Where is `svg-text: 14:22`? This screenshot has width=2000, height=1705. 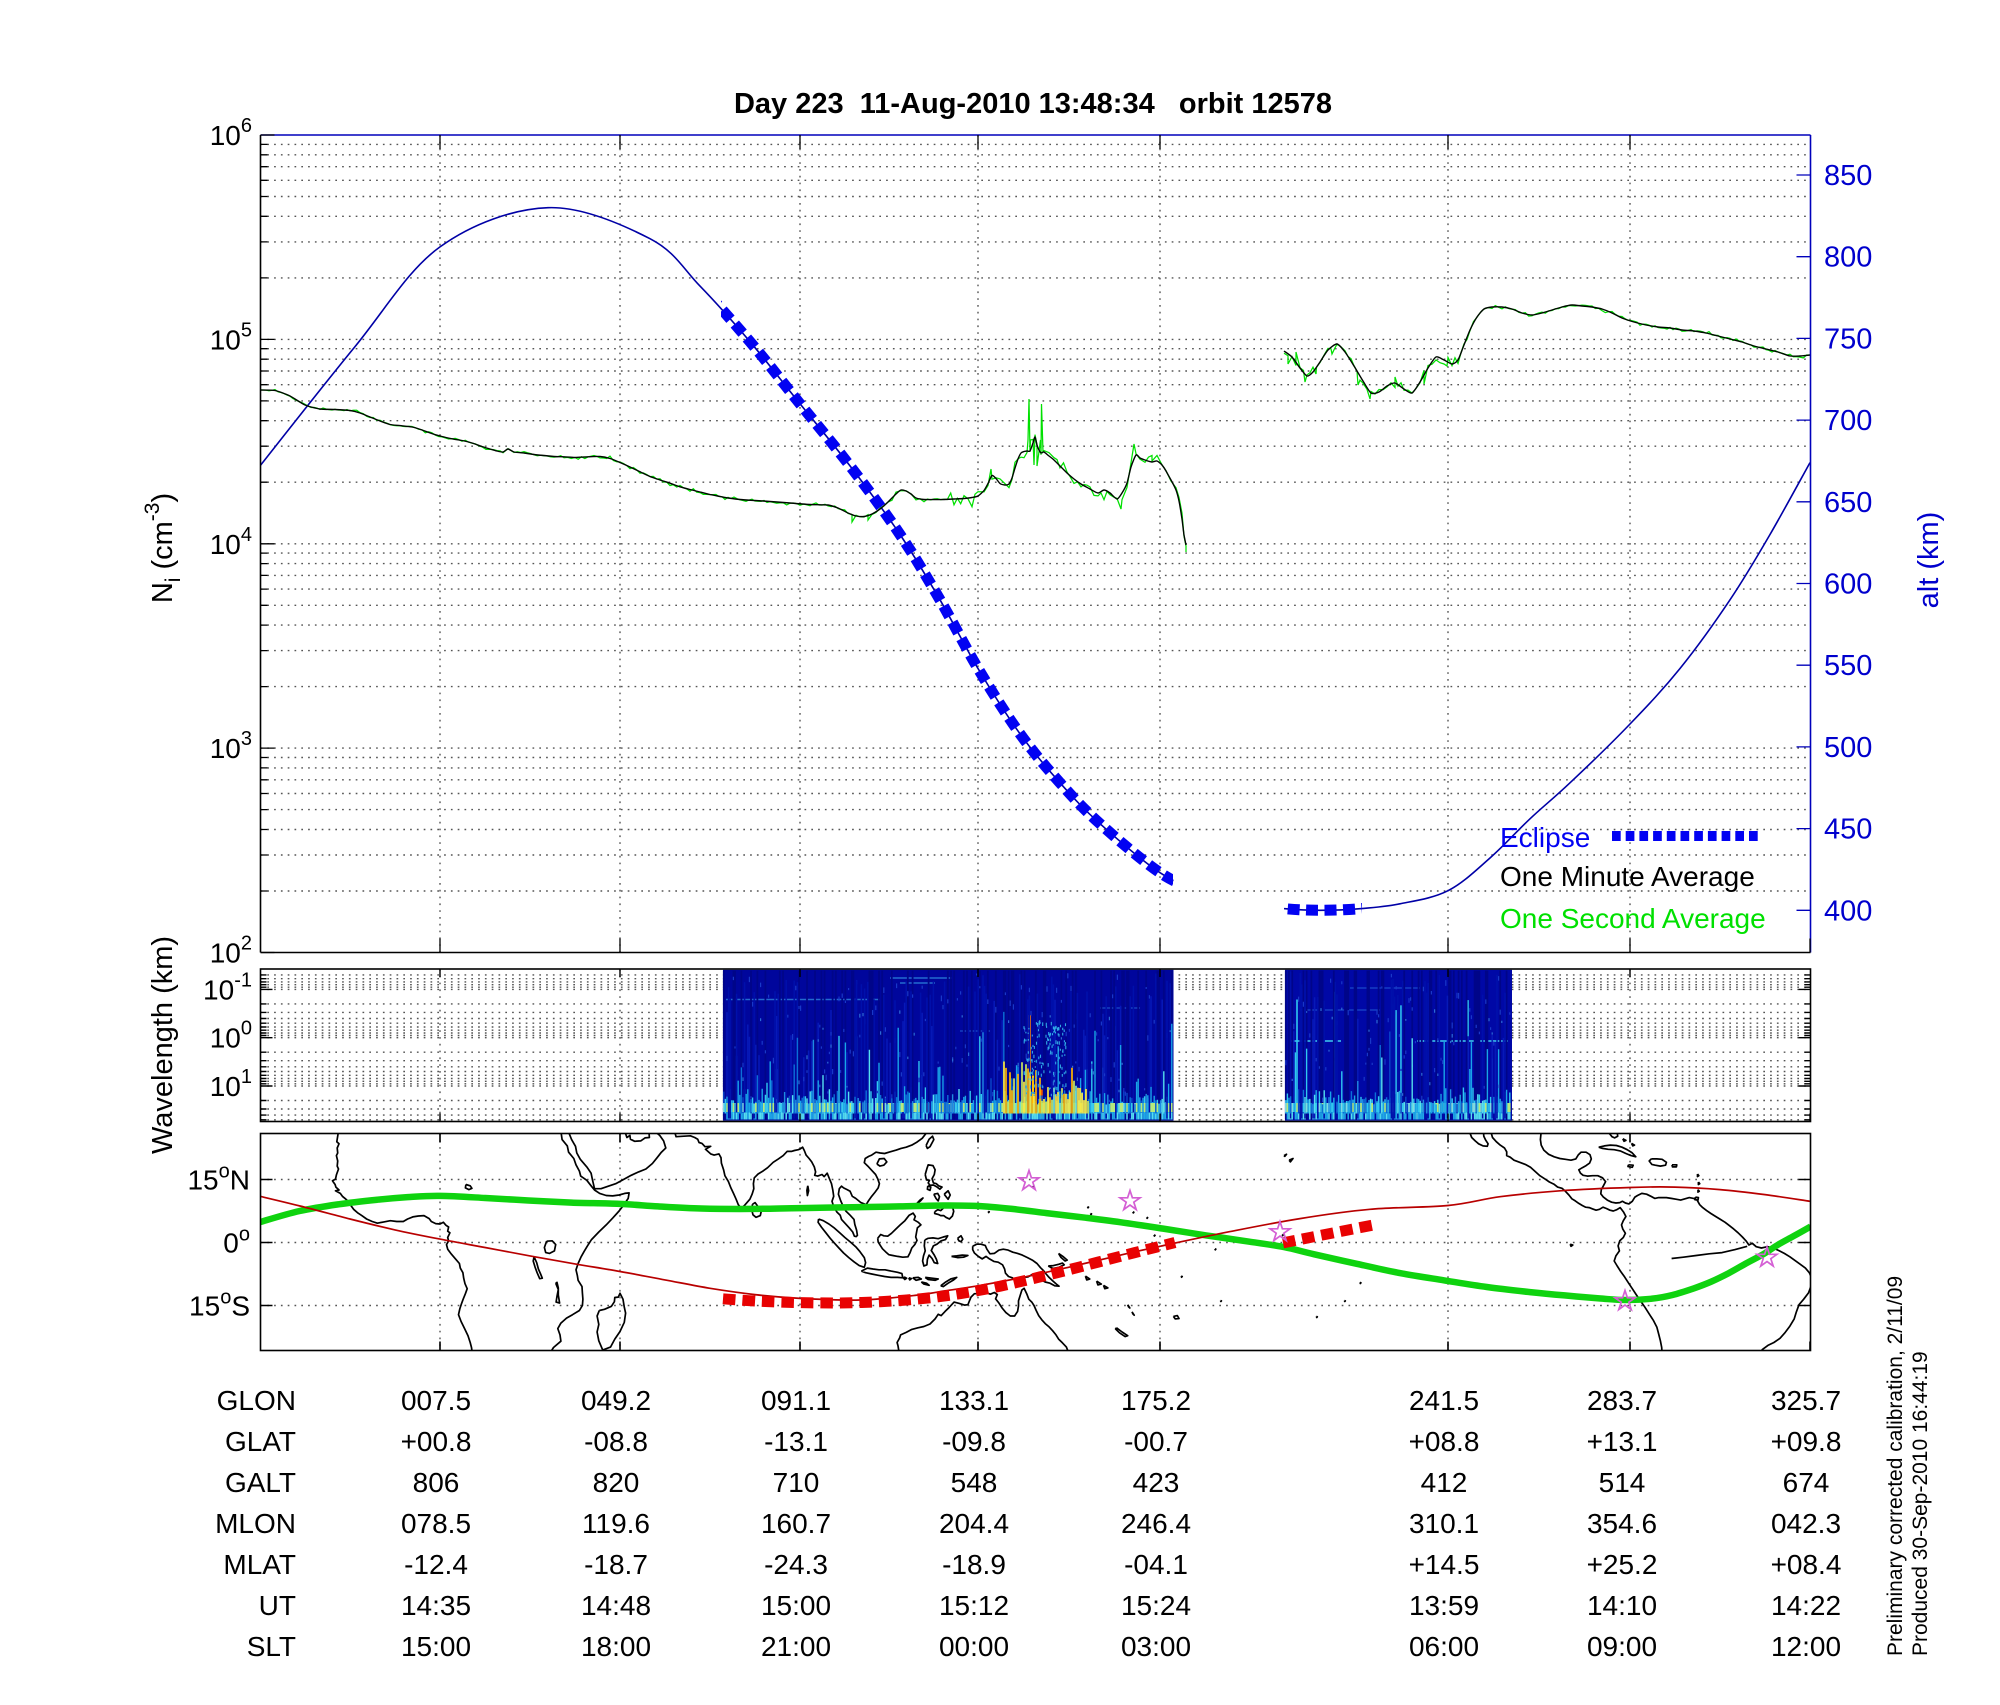 svg-text: 14:22 is located at coordinates (1806, 1605).